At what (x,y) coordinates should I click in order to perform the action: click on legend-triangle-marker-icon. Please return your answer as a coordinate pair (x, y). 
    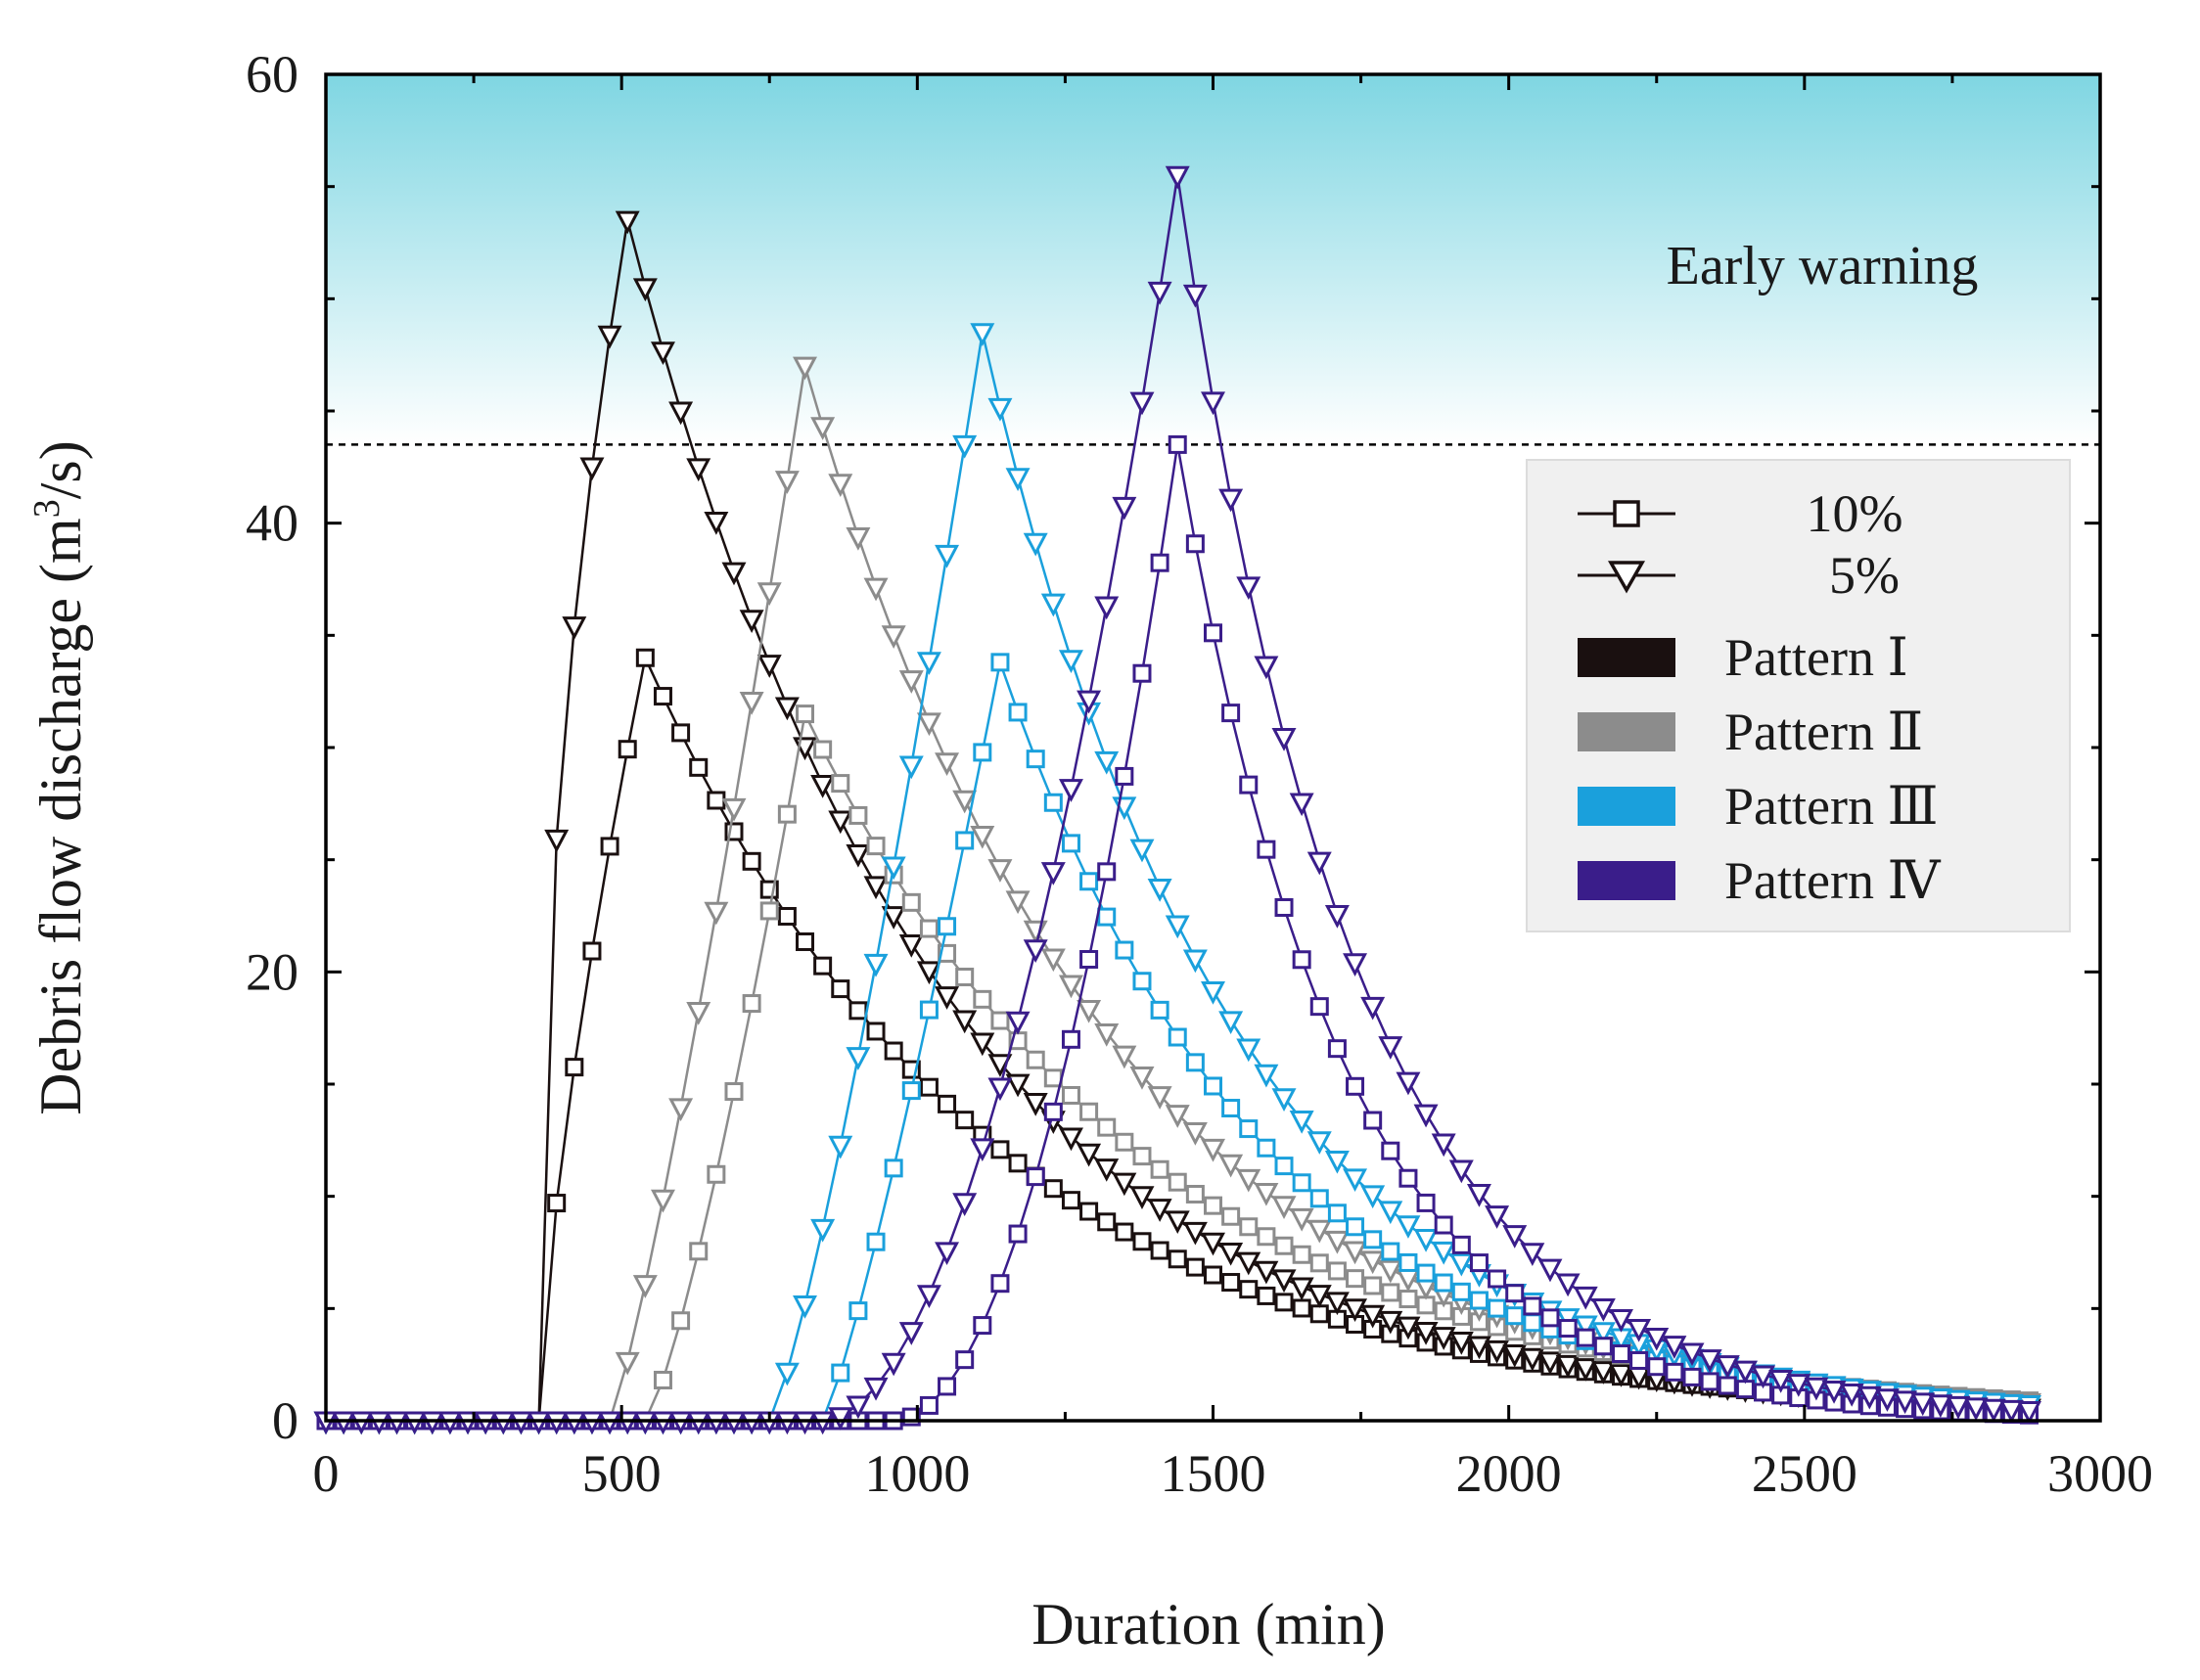
    Looking at the image, I should click on (1626, 577).